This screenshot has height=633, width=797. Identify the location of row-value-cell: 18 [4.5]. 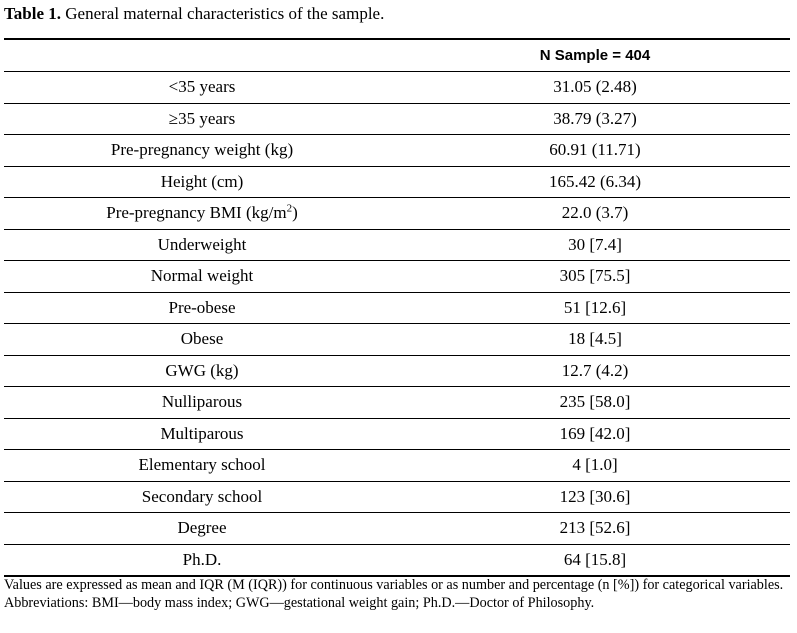
(595, 339).